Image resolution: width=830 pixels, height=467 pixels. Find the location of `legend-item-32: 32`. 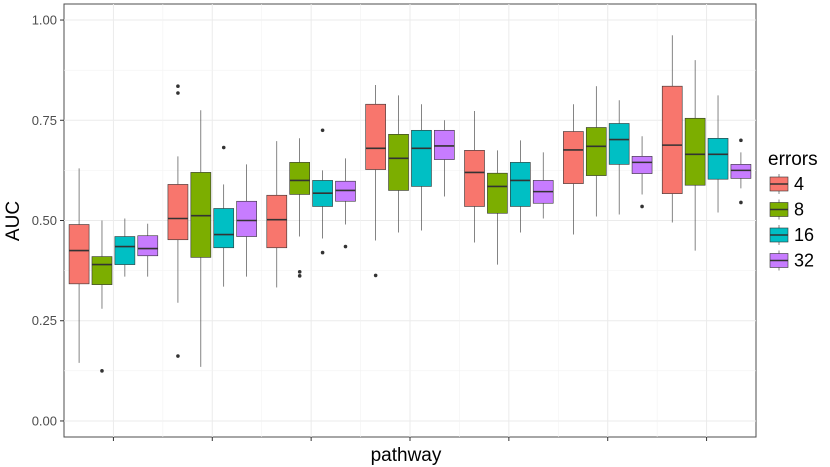

legend-item-32: 32 is located at coordinates (791, 260).